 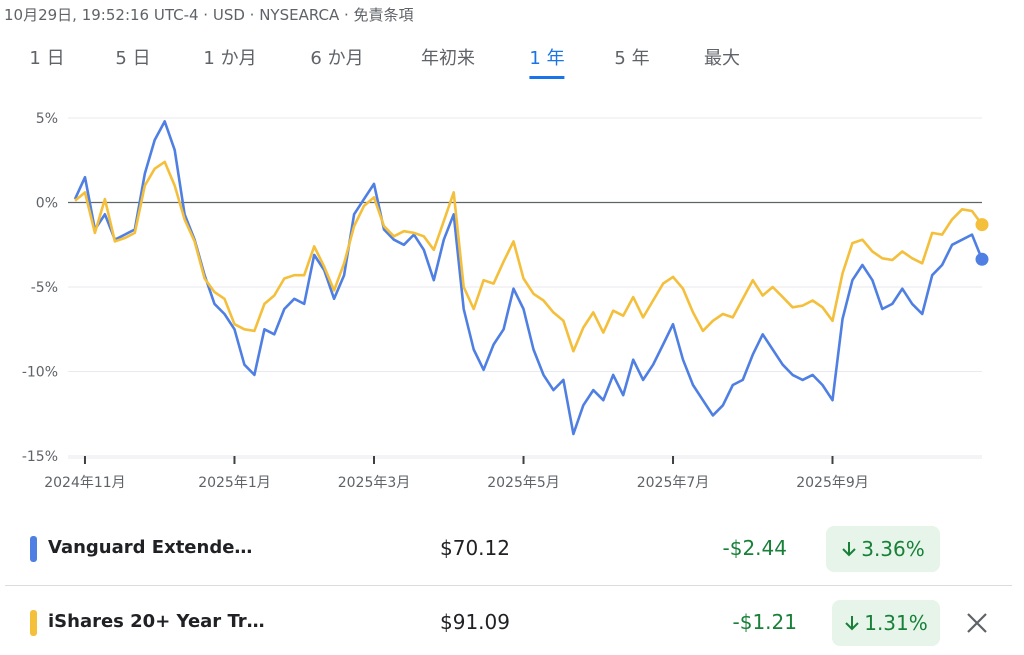 I want to click on x-tick-label: 2025年5月, so click(x=523, y=483).